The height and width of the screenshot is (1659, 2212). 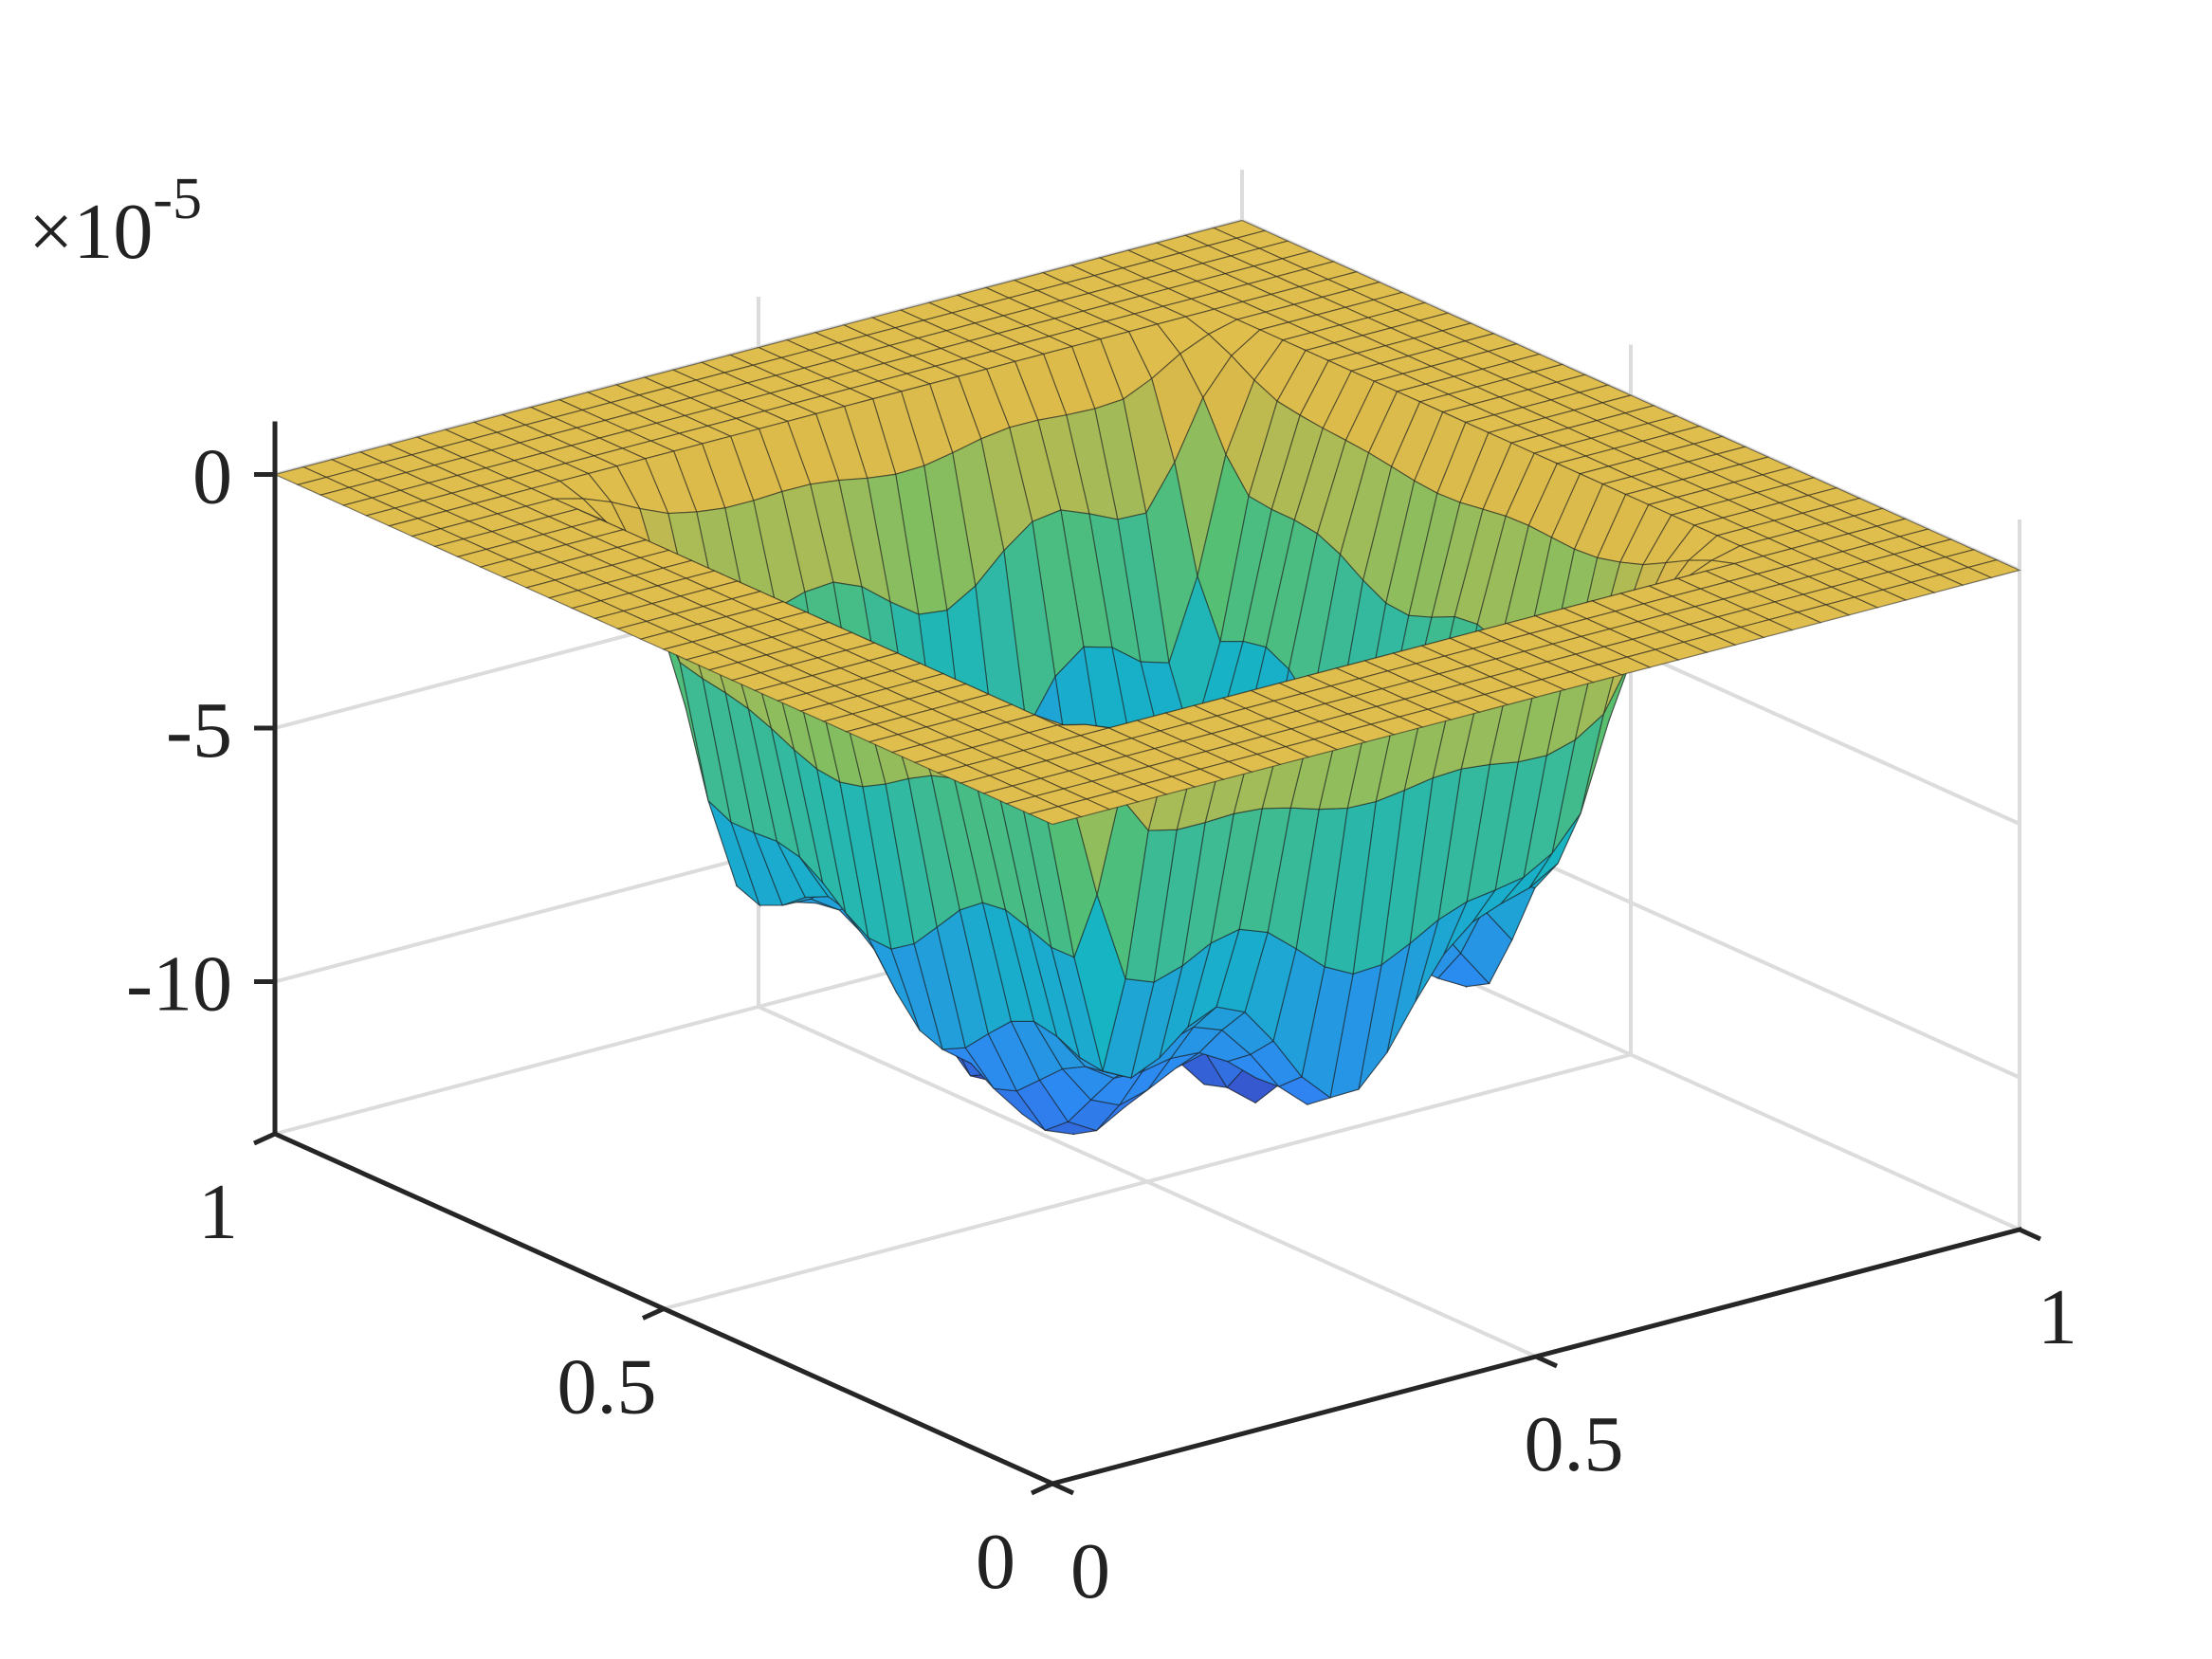 I want to click on surface-face, so click(x=1055, y=816).